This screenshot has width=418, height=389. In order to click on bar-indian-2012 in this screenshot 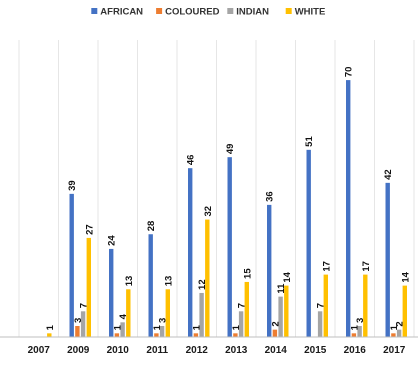, I will do `click(201, 314)`.